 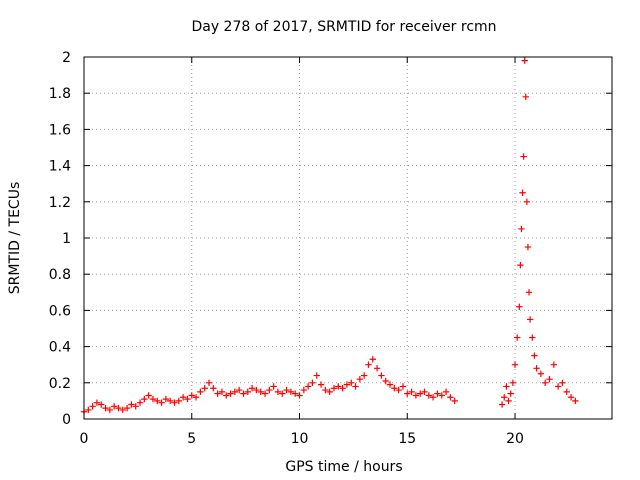 What do you see at coordinates (60, 94) in the screenshot?
I see `y-tick-label: 1.8` at bounding box center [60, 94].